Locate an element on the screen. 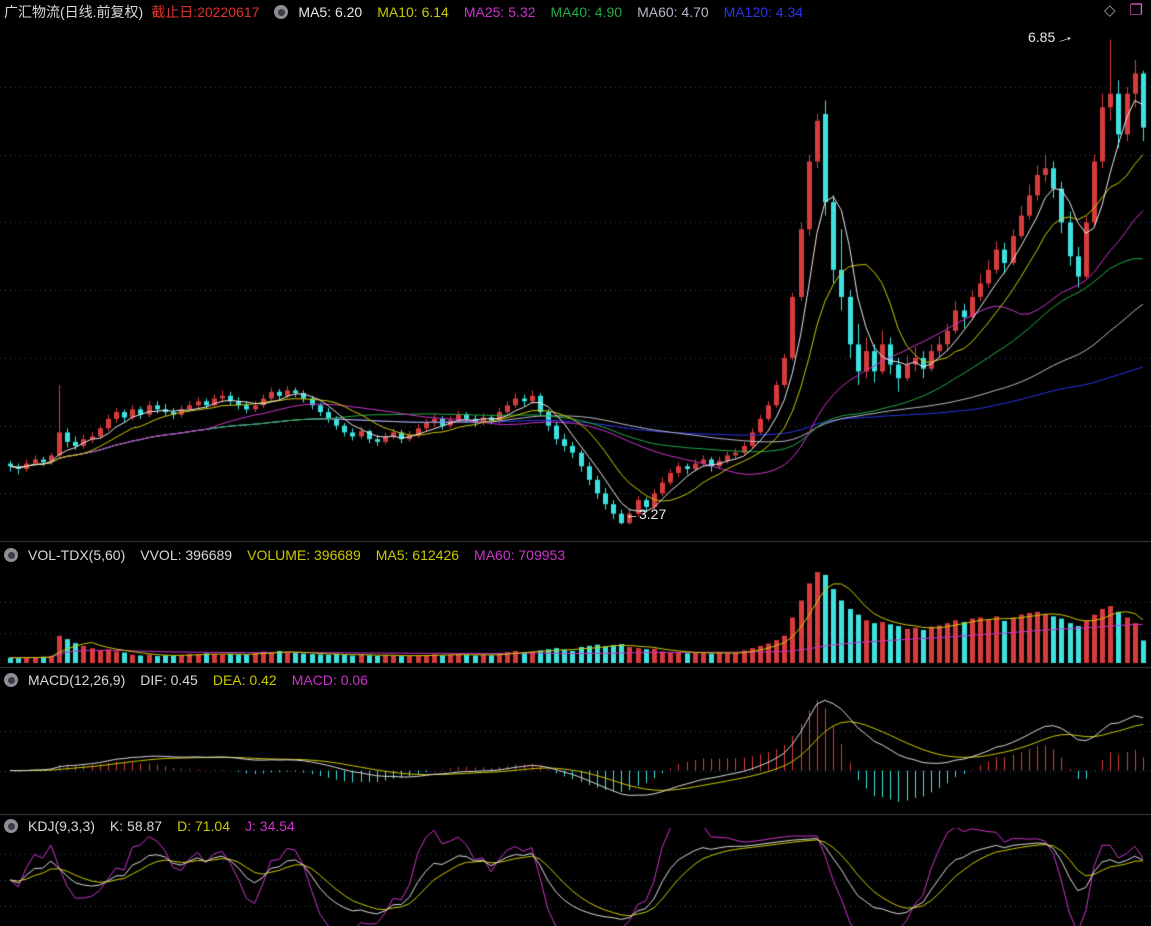 The height and width of the screenshot is (926, 1151). ma120-value-label: MA120: 4.34 is located at coordinates (763, 12).